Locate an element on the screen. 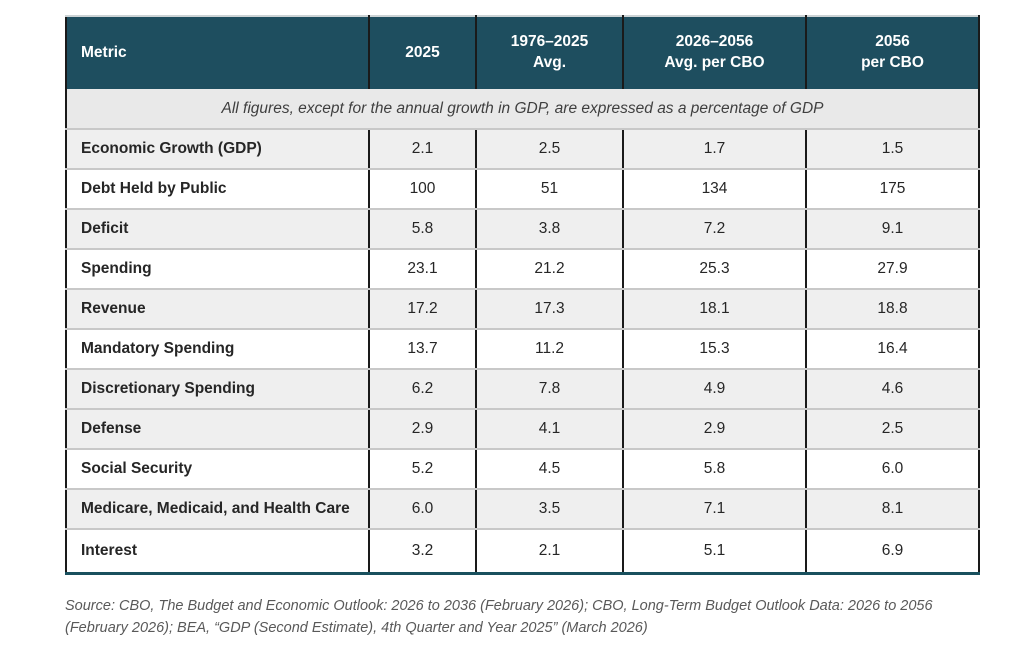 This screenshot has height=651, width=1024. value-2025: 3.2 is located at coordinates (422, 551).